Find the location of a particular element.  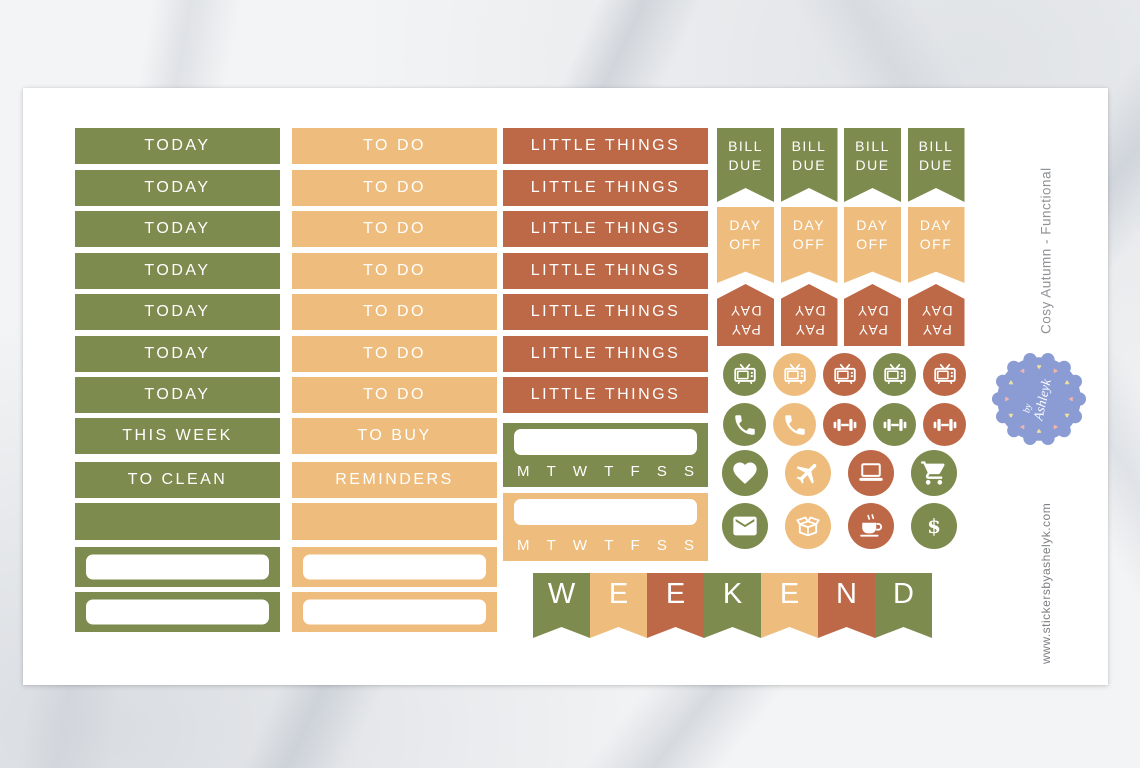

weekend-letter: D is located at coordinates (903, 594).